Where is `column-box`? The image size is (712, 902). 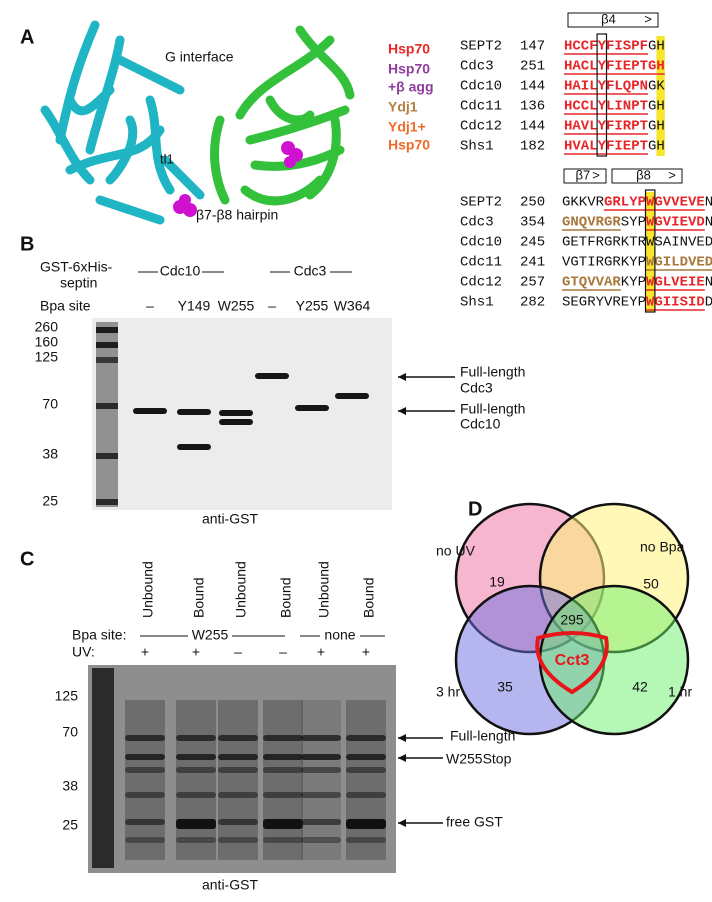 column-box is located at coordinates (650, 251).